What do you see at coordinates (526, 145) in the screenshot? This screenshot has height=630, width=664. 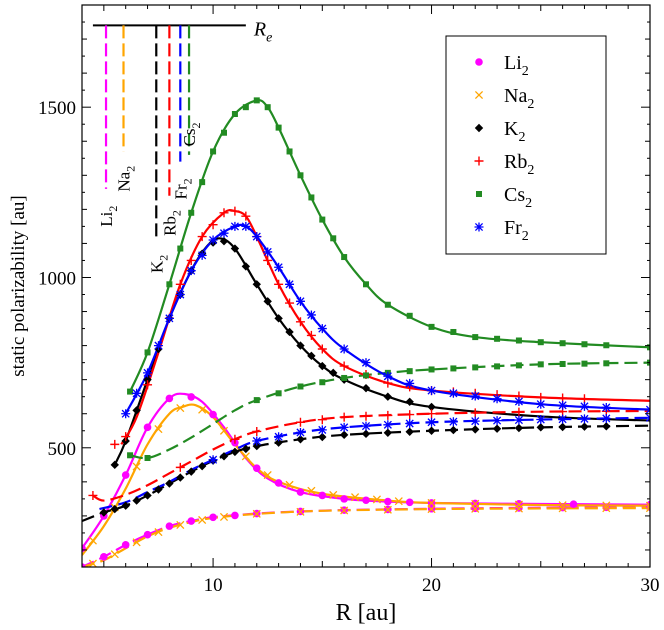 I see `legend-box` at bounding box center [526, 145].